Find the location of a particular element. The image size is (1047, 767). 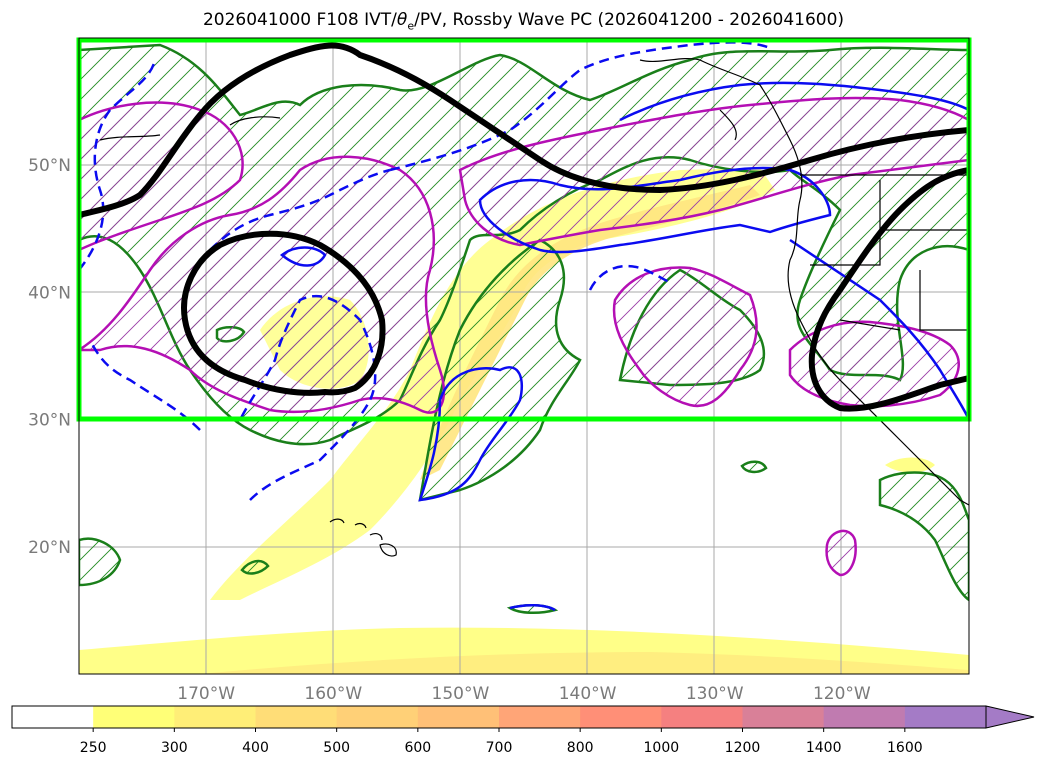

colorbar: 250 300 400 500 600 700 800 1000 1200 1400 1600 is located at coordinates (523, 730).